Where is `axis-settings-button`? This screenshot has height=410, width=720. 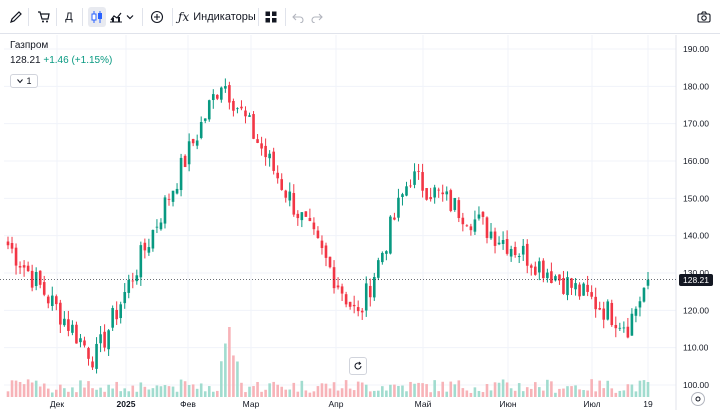
axis-settings-button is located at coordinates (698, 399).